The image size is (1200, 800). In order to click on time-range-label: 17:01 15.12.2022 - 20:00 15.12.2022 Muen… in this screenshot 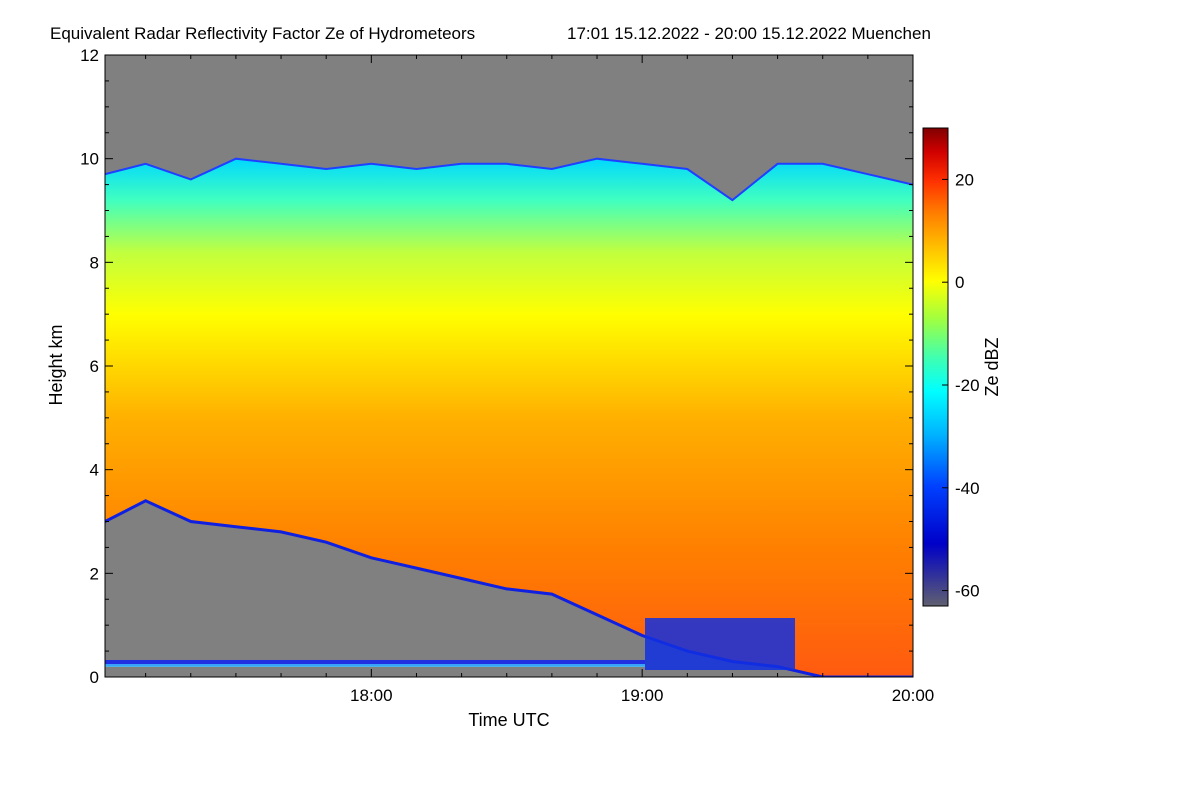, I will do `click(749, 33)`.